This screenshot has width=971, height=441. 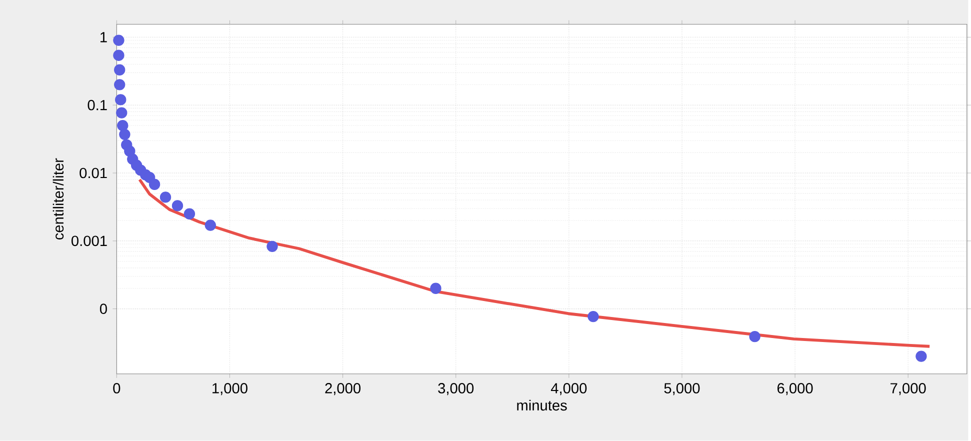 What do you see at coordinates (103, 37) in the screenshot?
I see `y-tick-label: 1` at bounding box center [103, 37].